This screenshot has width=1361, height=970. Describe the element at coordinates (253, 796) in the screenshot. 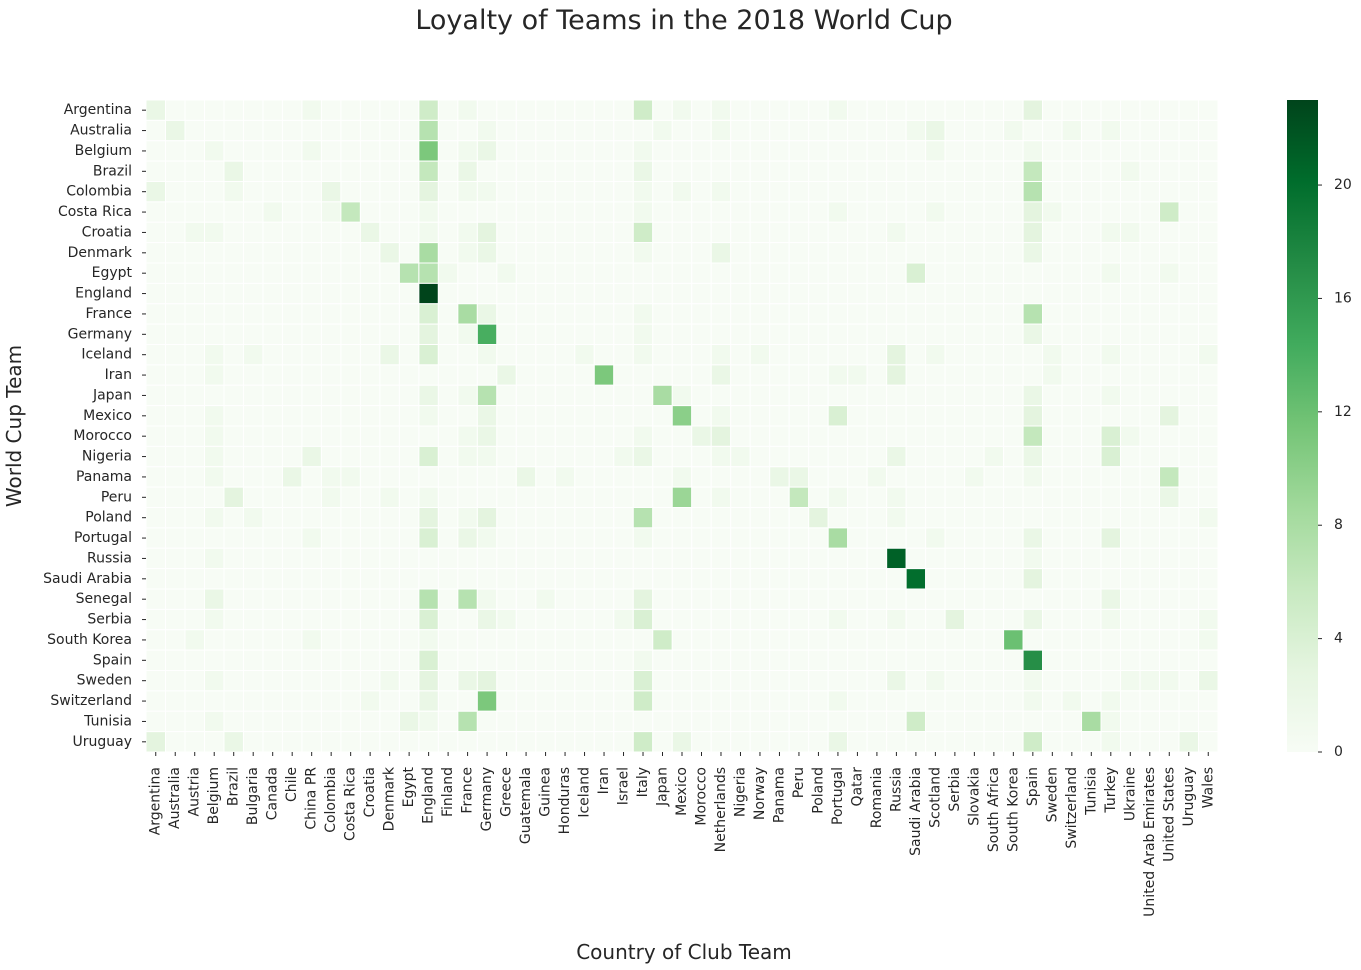

I see `x-tick-label: Bulgaria` at that location.